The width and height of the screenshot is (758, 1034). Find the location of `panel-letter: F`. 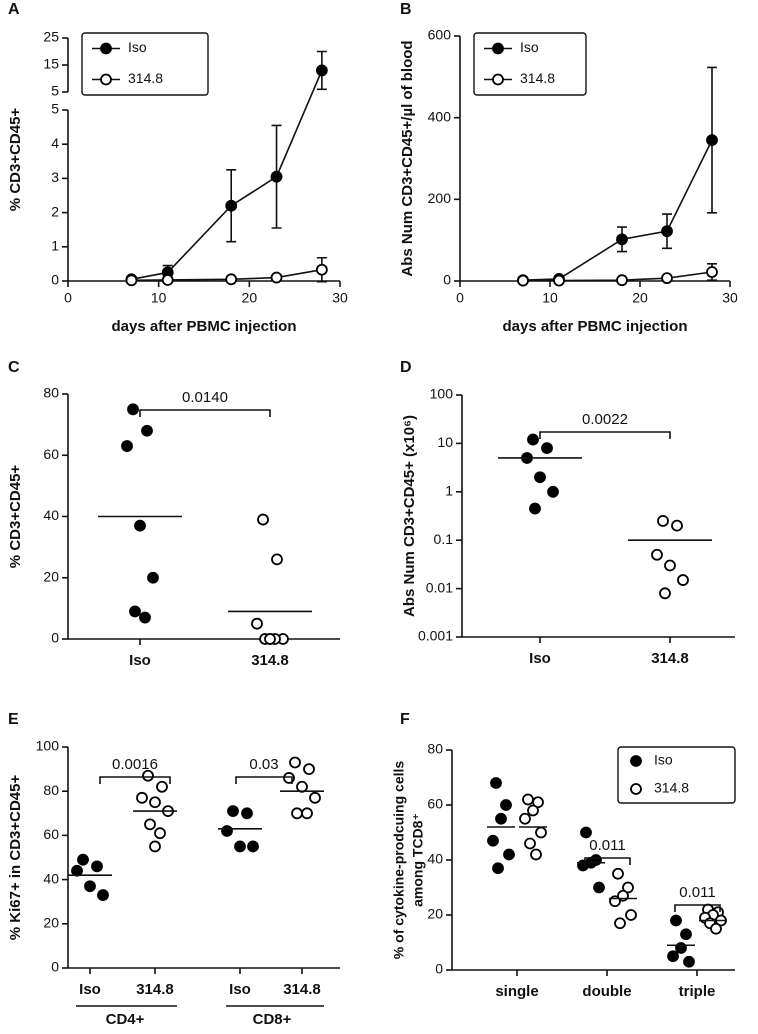

panel-letter: F is located at coordinates (405, 719).